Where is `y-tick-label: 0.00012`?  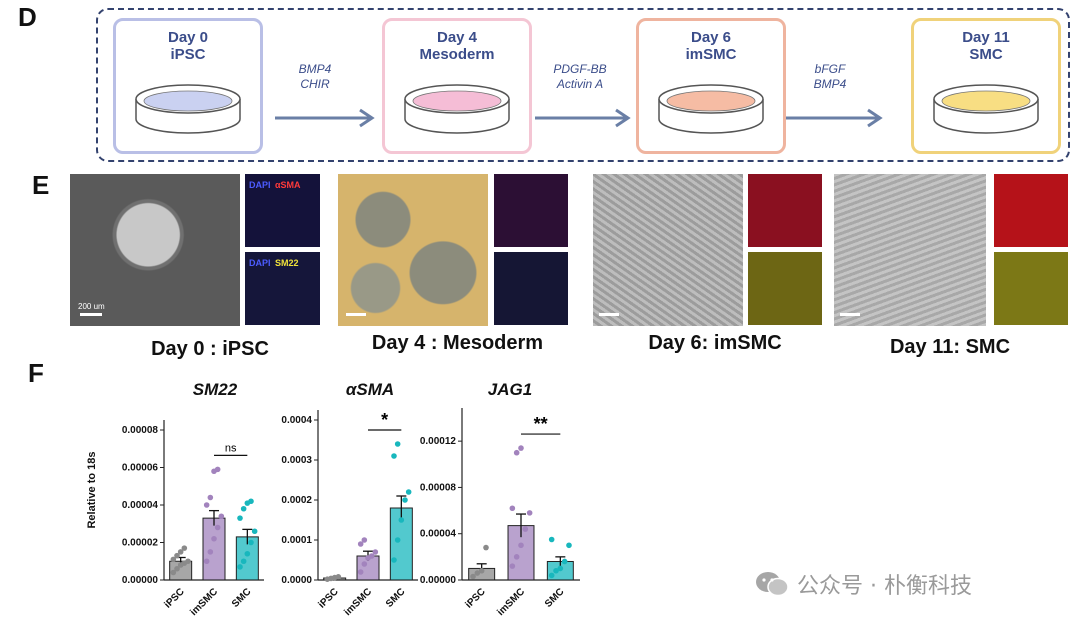
y-tick-label: 0.00012 is located at coordinates (438, 441).